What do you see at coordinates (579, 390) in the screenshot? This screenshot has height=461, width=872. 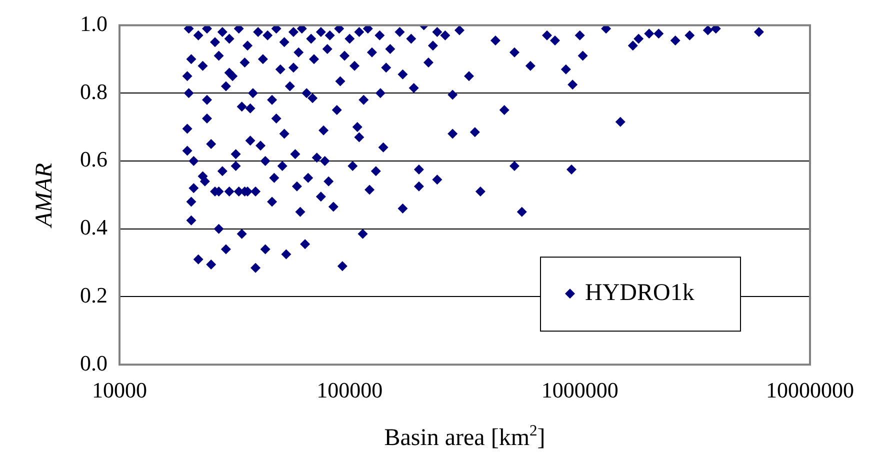 I see `x-tick-label: 1000000` at bounding box center [579, 390].